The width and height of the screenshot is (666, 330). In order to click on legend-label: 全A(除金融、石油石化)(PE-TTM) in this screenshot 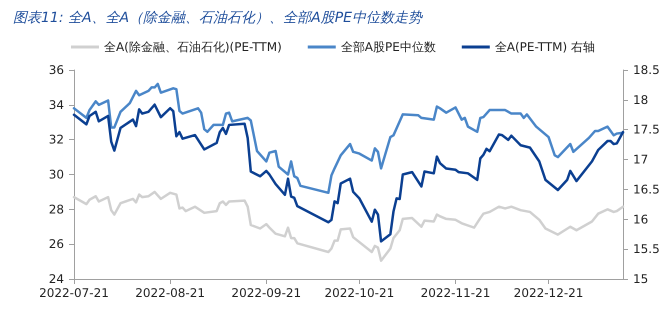, I will do `click(193, 47)`.